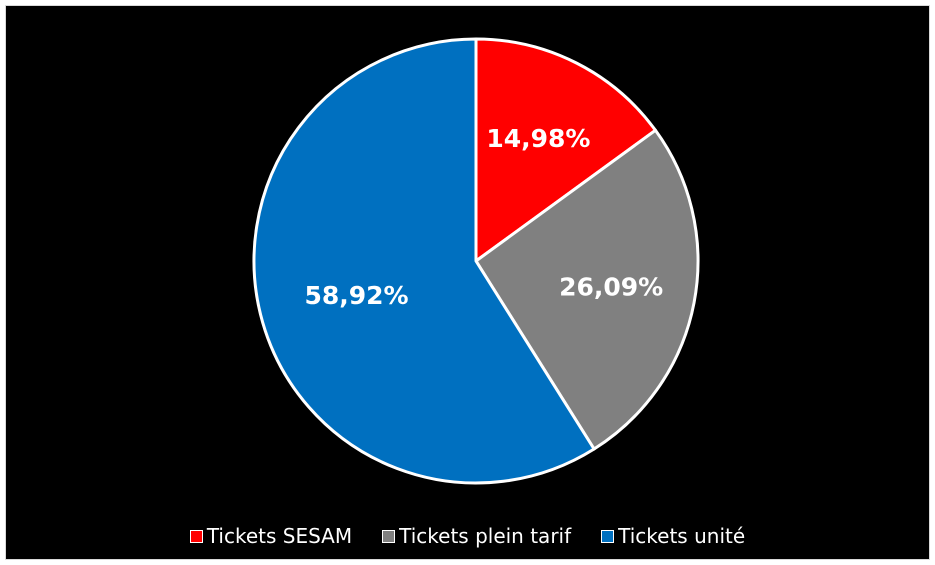  I want to click on legend-swatch-sesam, so click(196, 536).